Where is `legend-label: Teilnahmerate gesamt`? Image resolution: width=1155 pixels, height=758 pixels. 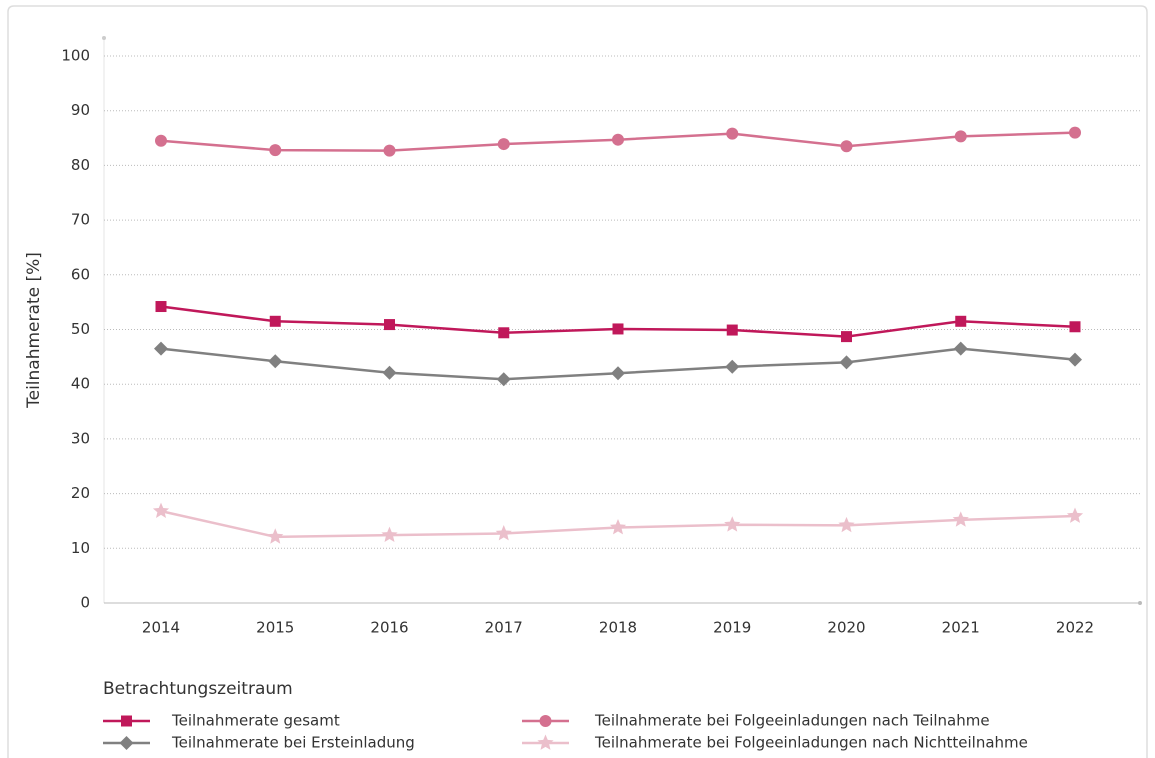
legend-label: Teilnahmerate gesamt is located at coordinates (255, 721).